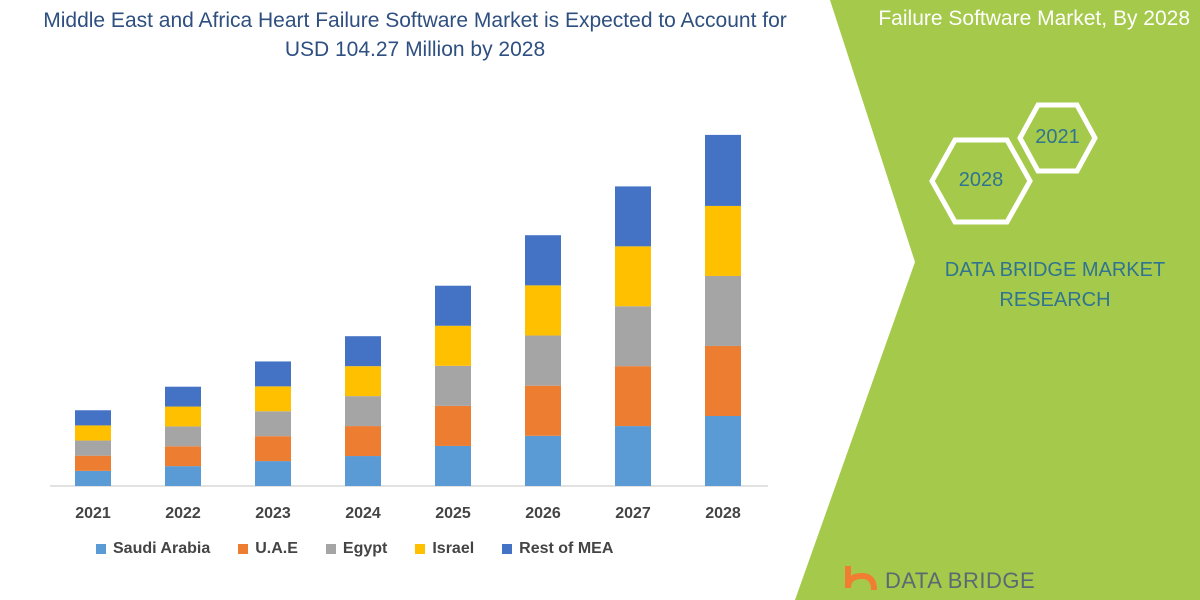 This screenshot has height=600, width=1200. What do you see at coordinates (273, 513) in the screenshot?
I see `x-tick-label: 2023` at bounding box center [273, 513].